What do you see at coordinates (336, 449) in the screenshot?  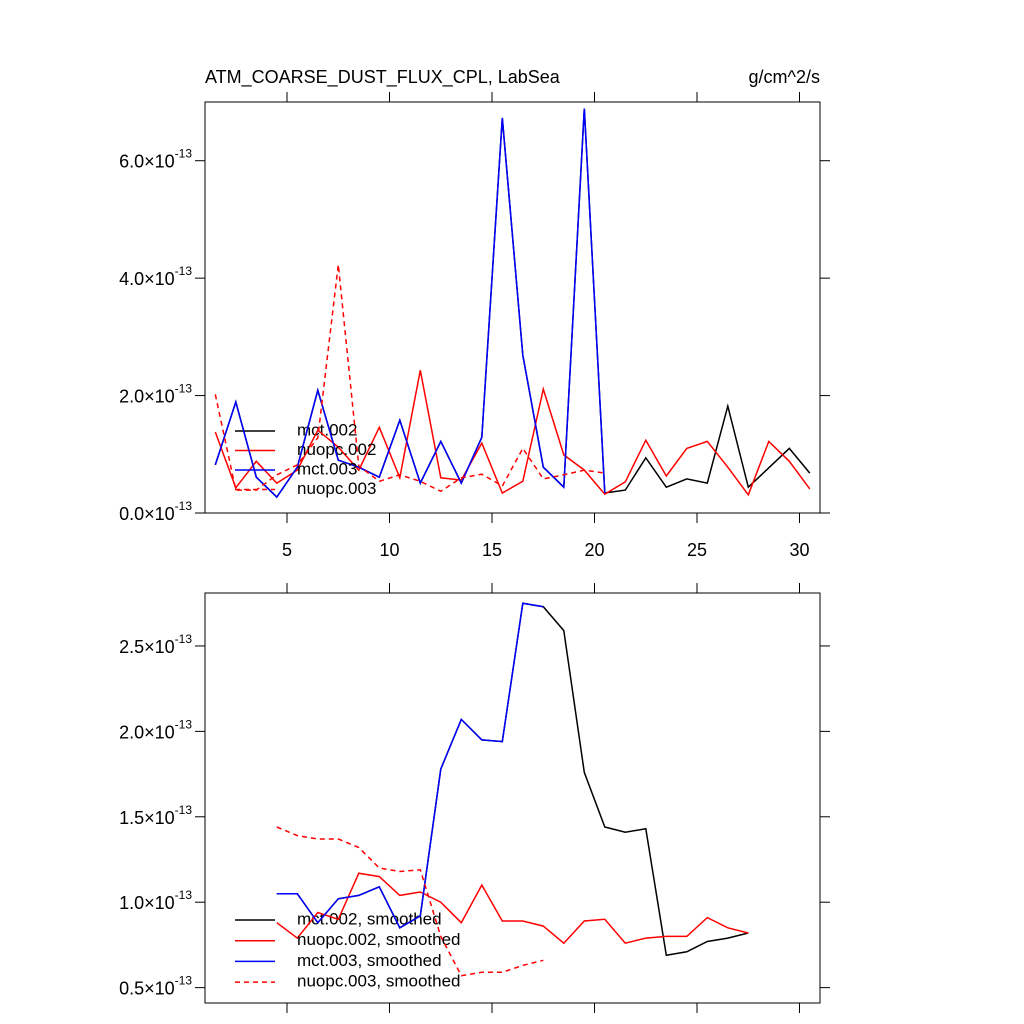 I see `legend-label: nuopc.002` at bounding box center [336, 449].